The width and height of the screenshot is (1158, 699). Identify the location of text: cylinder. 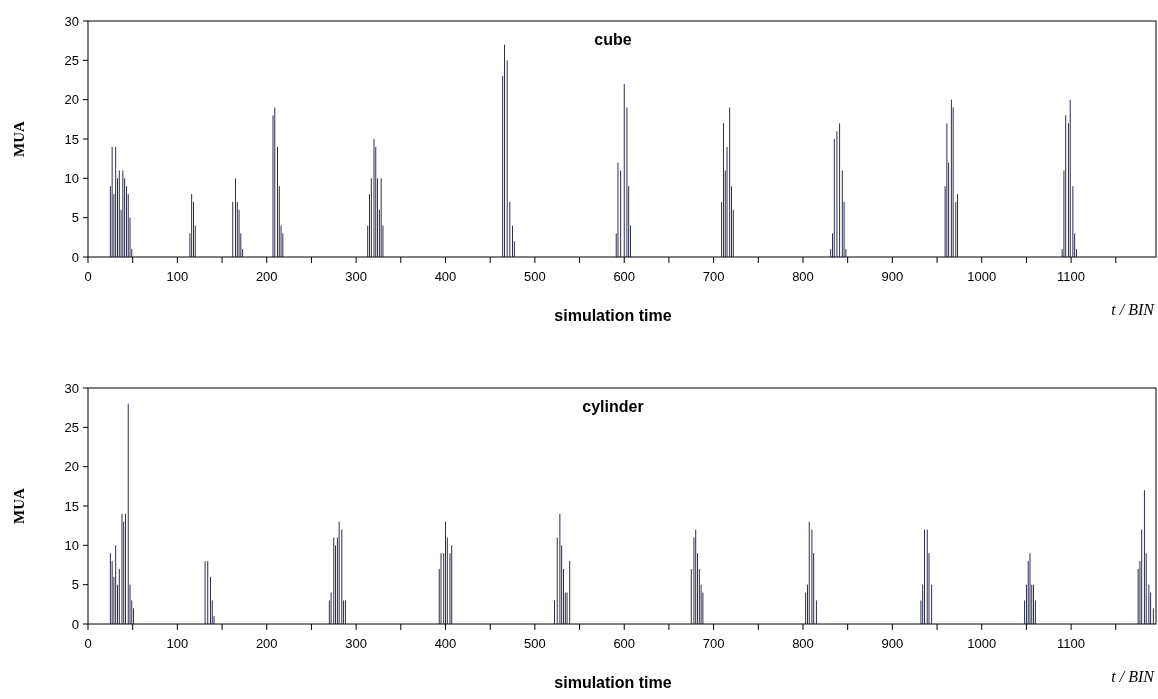
(613, 406).